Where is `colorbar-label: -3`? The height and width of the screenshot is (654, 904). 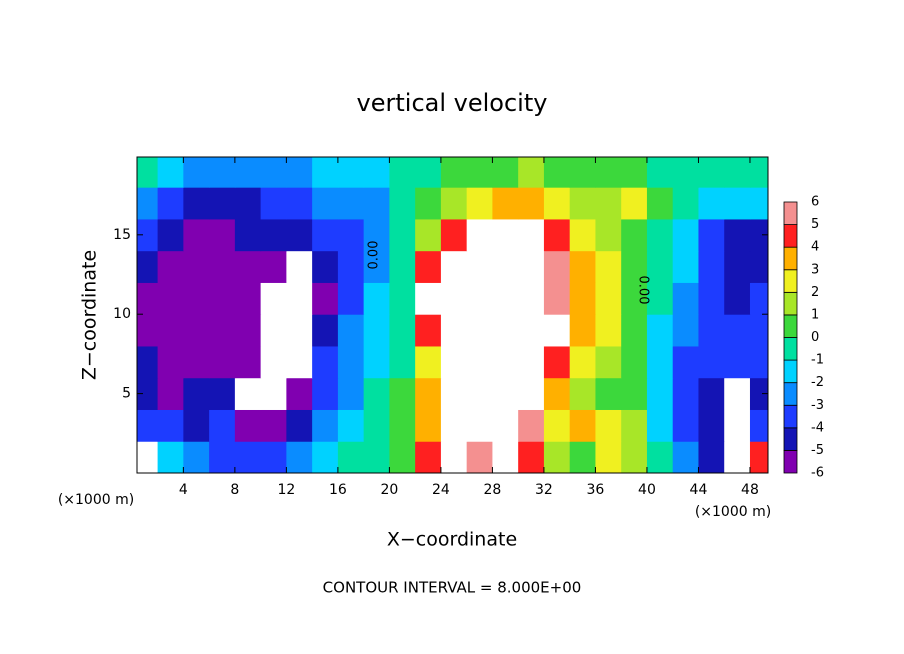 colorbar-label: -3 is located at coordinates (817, 405).